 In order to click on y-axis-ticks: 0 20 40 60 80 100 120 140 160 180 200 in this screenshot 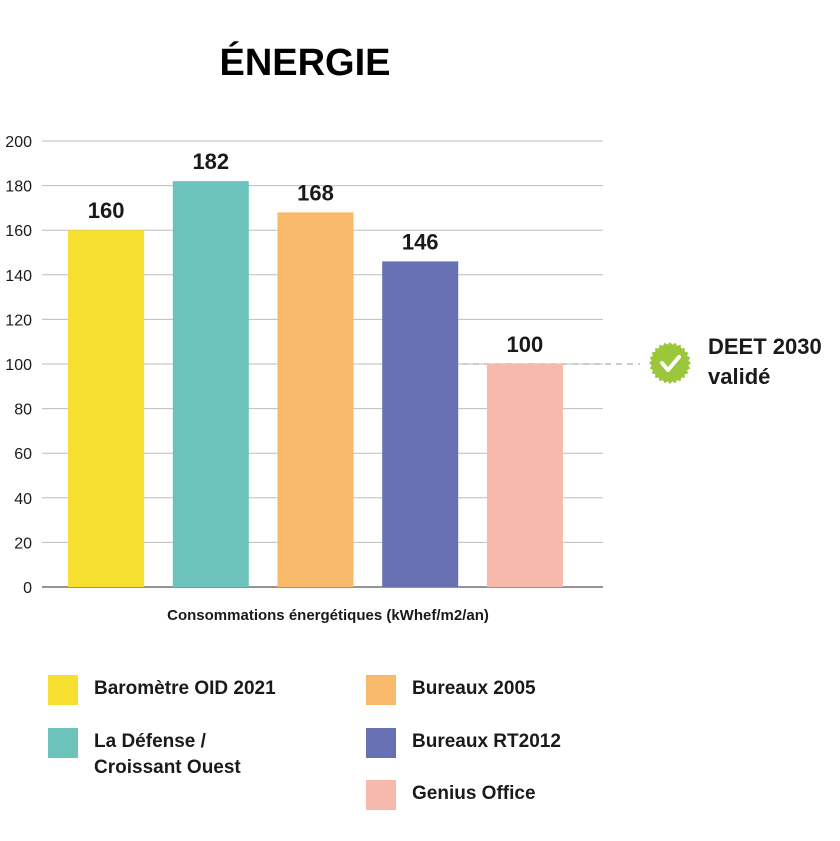, I will do `click(18, 365)`.